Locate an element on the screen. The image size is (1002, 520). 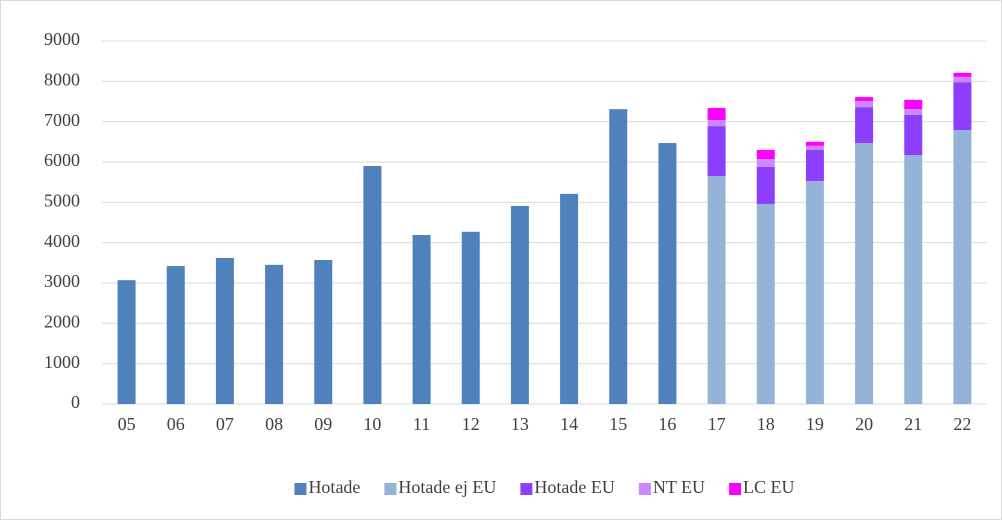
x-tick-label: 09 is located at coordinates (323, 424).